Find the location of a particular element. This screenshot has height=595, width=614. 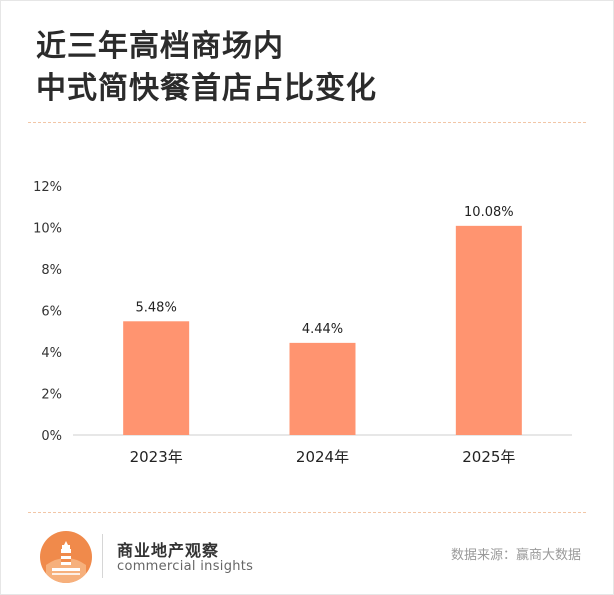

x-tick-label: 2025年 is located at coordinates (488, 457).